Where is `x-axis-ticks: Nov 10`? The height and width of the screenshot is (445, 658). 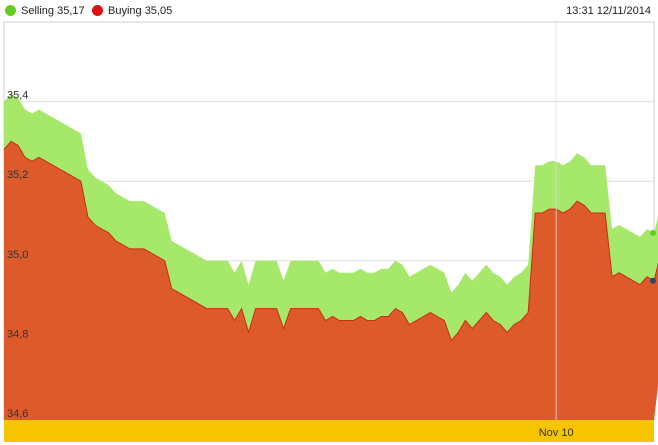
x-axis-ticks: Nov 10 is located at coordinates (556, 433).